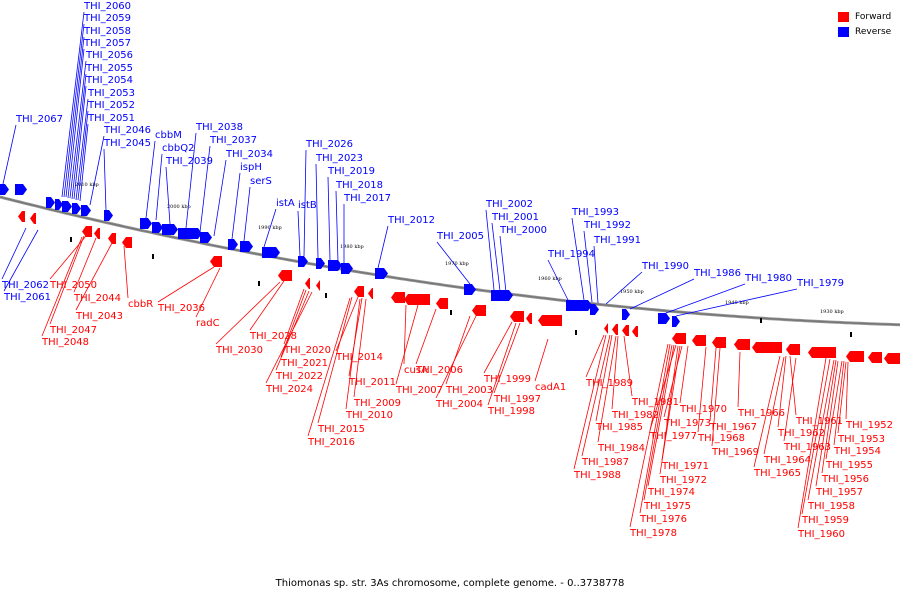  I want to click on reverse-gene-label: THI_2023, so click(339, 158).